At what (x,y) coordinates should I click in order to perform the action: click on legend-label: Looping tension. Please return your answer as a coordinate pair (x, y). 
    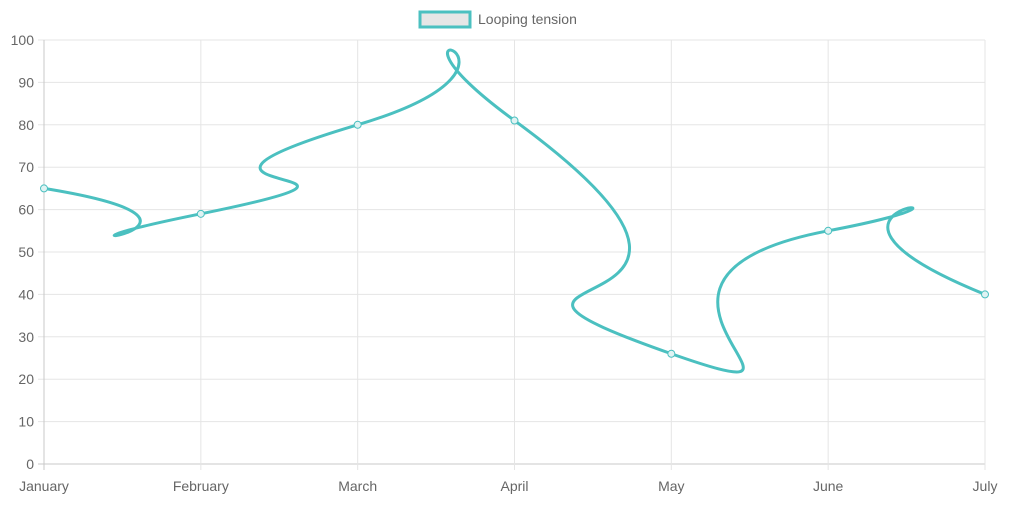
    Looking at the image, I should click on (527, 19).